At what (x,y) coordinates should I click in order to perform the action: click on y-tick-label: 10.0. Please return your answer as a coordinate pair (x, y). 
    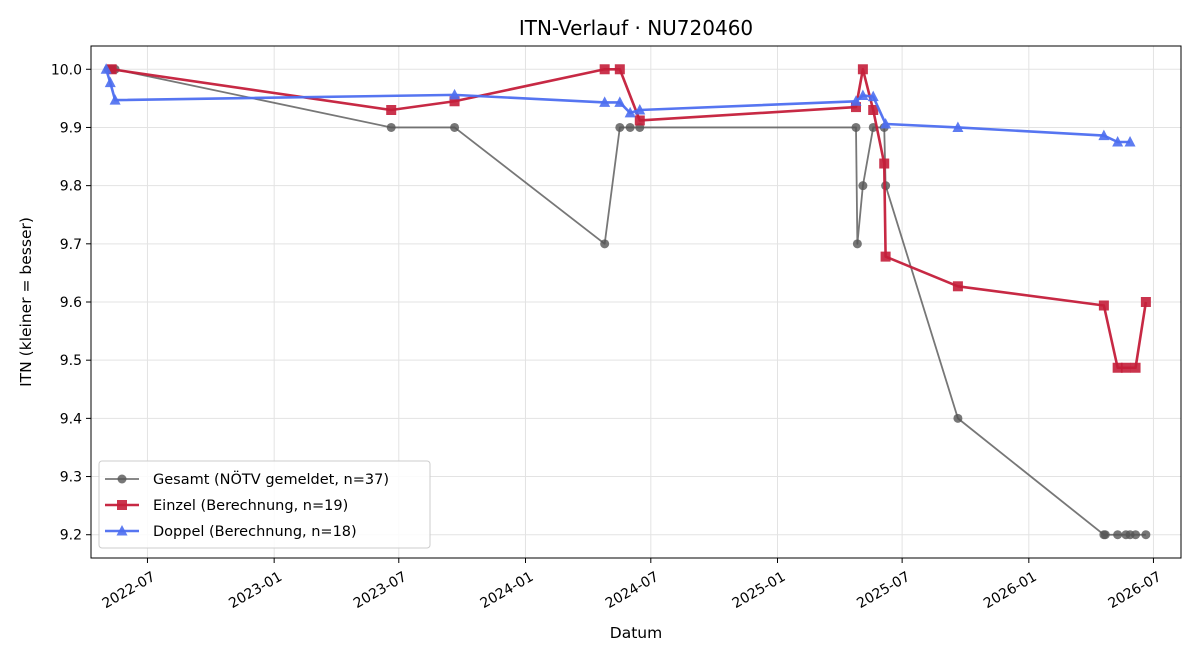
    Looking at the image, I should click on (66, 70).